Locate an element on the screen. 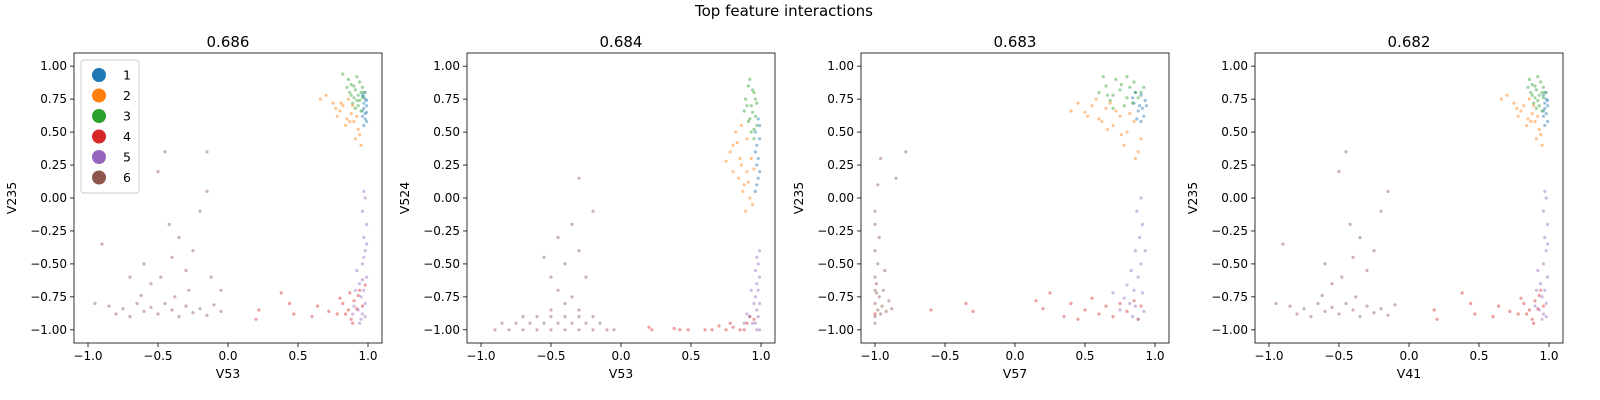 Image resolution: width=1600 pixels, height=400 pixels. panel-title: 0.686 is located at coordinates (228, 42).